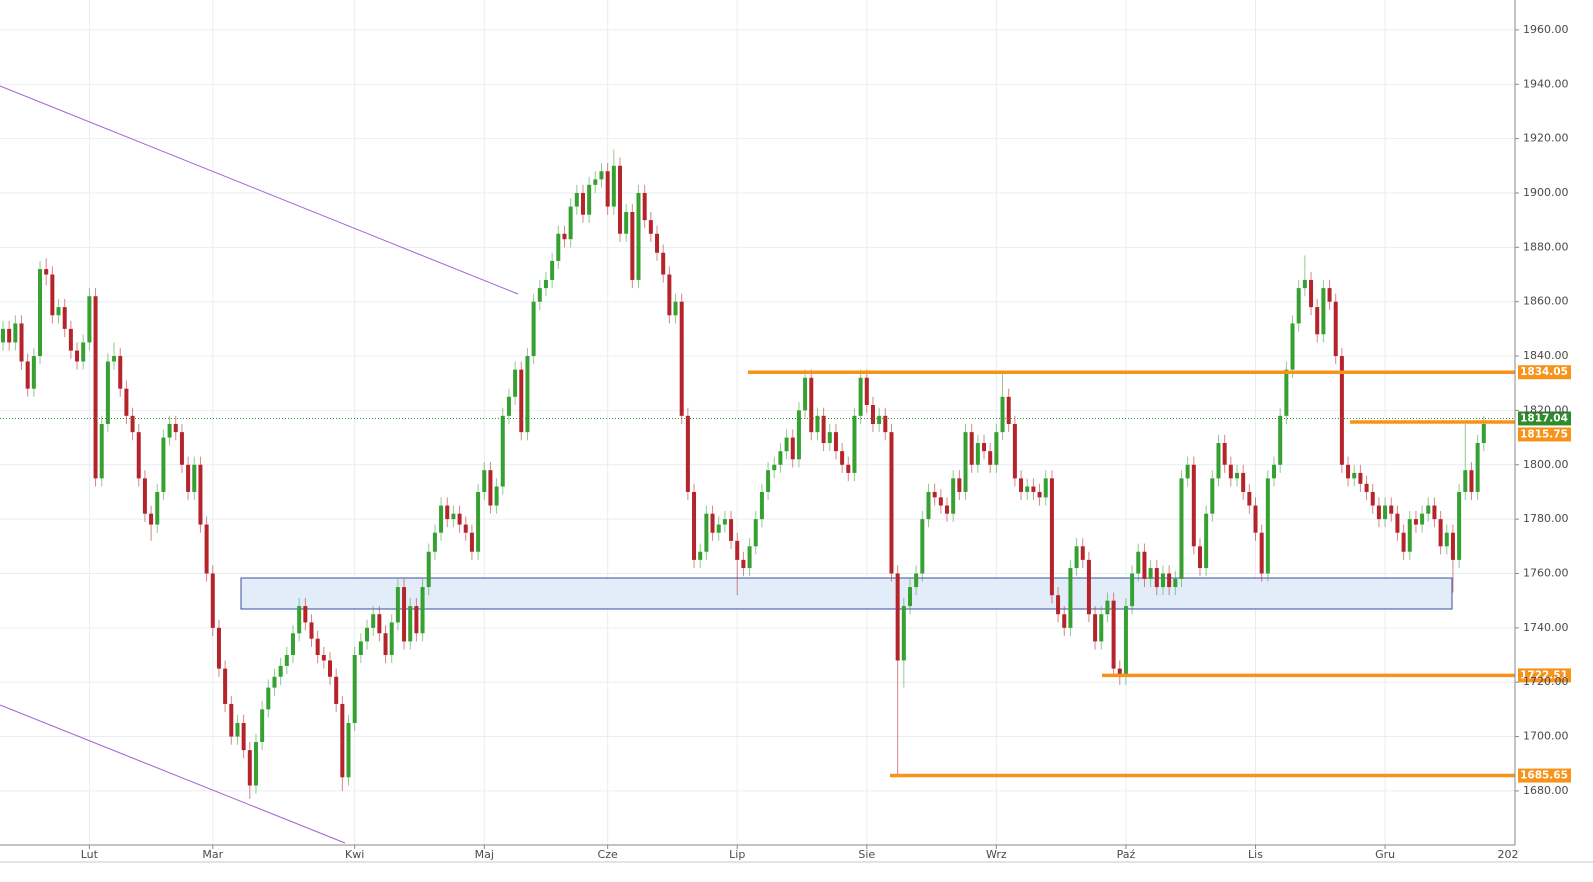 Image resolution: width=1593 pixels, height=882 pixels. What do you see at coordinates (1546, 301) in the screenshot?
I see `y-tick-label: 1860.00` at bounding box center [1546, 301].